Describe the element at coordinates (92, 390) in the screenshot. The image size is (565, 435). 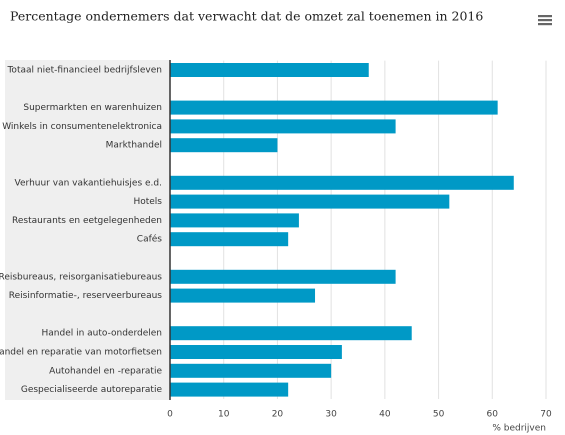
I see `y-tick-label: Gespecialiseerde autoreparatie` at that location.